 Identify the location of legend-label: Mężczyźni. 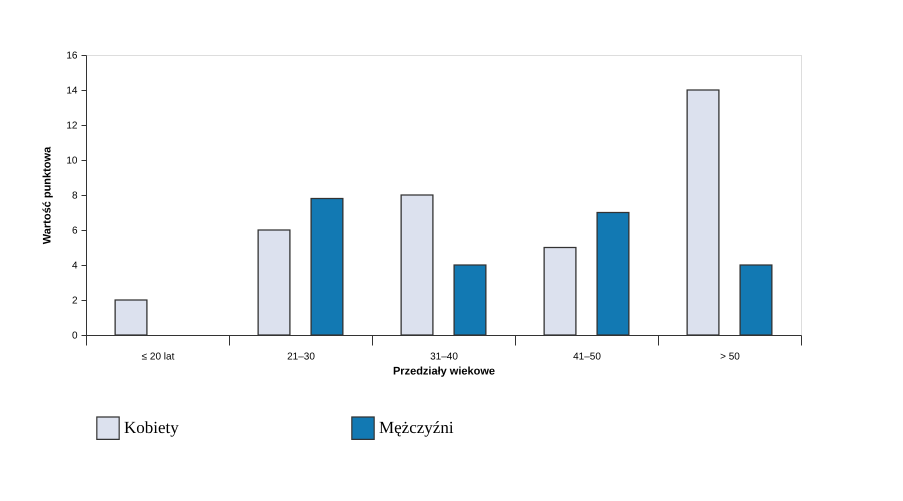
(416, 428).